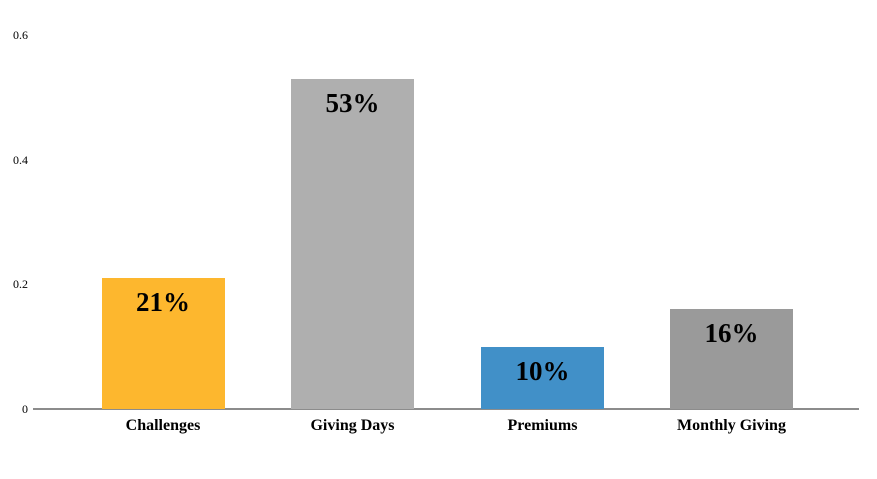  I want to click on bar-value-label: 10%, so click(542, 371).